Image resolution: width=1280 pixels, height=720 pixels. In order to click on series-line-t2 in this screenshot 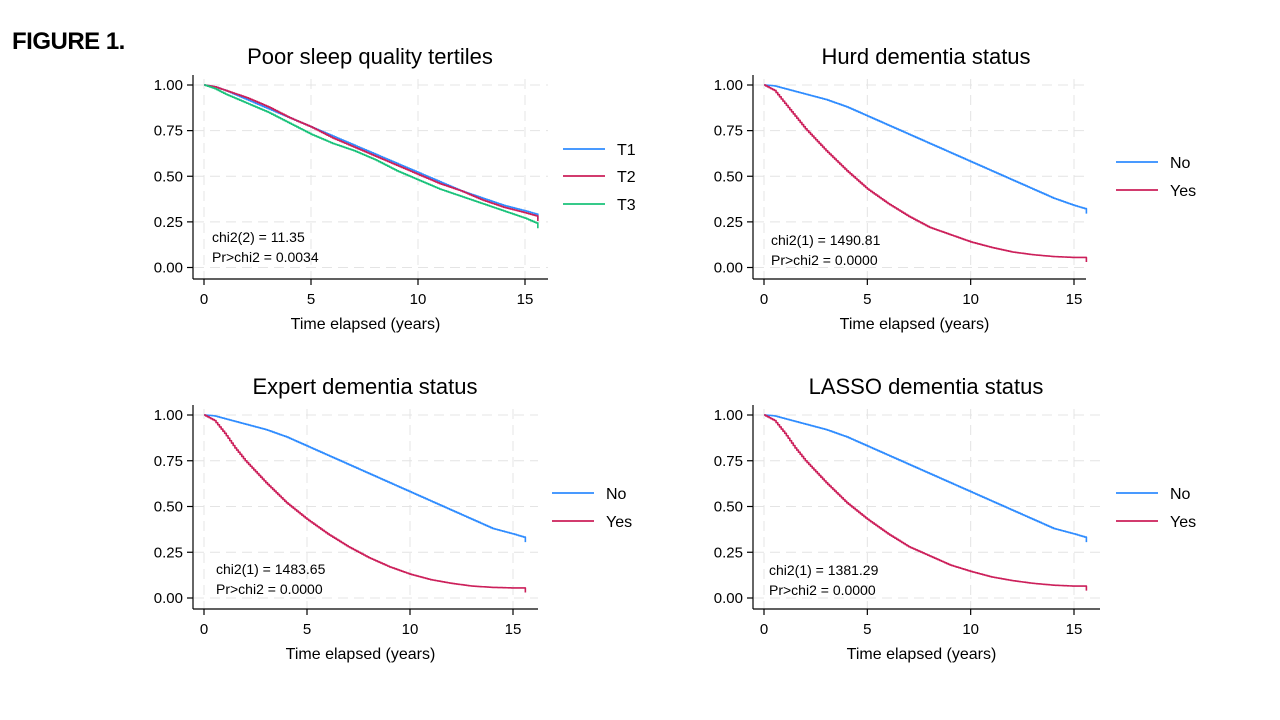, I will do `click(371, 152)`.